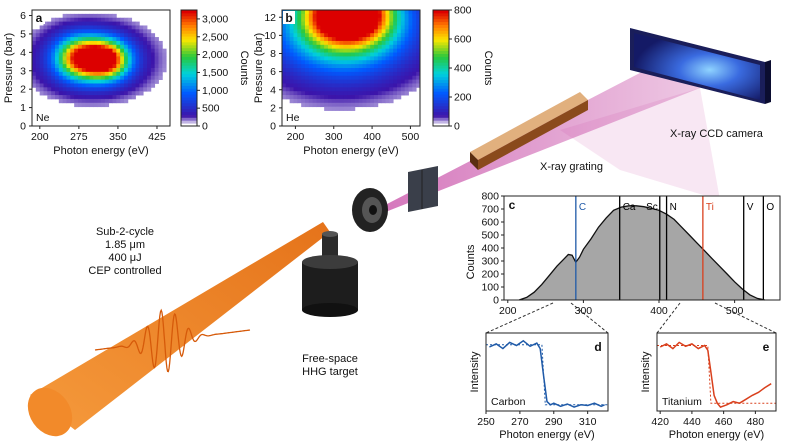 Image resolution: width=788 pixels, height=444 pixels. What do you see at coordinates (463, 11) in the screenshot?
I see `colorbar-tick-label: 800` at bounding box center [463, 11].